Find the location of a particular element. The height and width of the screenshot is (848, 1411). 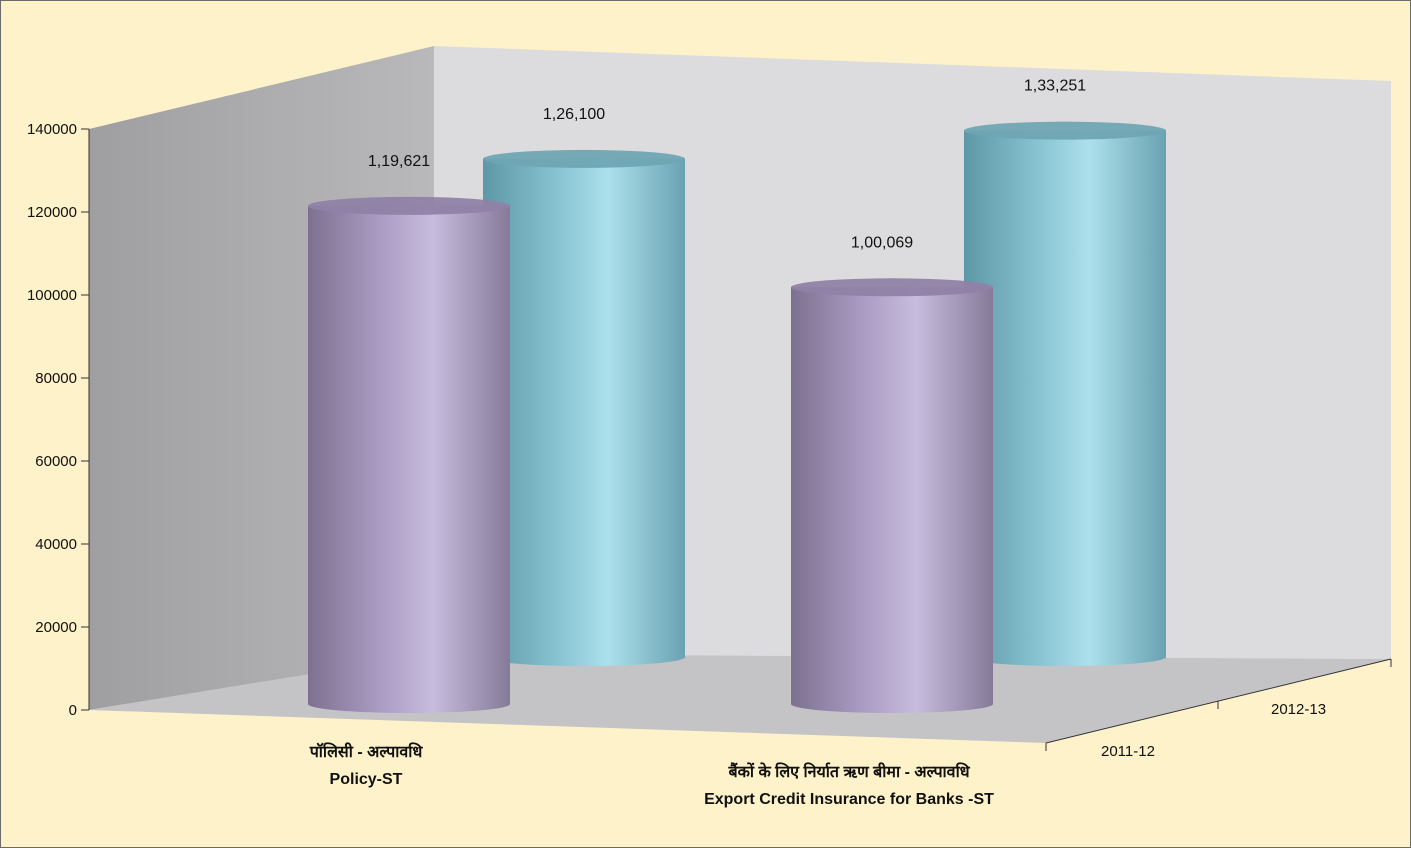

data-label: 1,26,100 is located at coordinates (574, 114).